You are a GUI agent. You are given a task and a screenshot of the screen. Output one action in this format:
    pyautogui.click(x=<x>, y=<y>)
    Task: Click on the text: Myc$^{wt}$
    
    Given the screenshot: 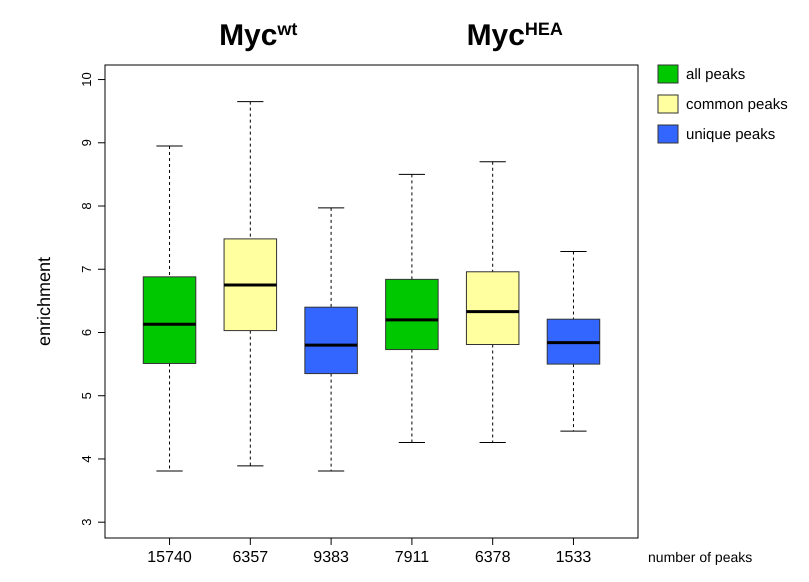 What is the action you would take?
    pyautogui.click(x=258, y=35)
    